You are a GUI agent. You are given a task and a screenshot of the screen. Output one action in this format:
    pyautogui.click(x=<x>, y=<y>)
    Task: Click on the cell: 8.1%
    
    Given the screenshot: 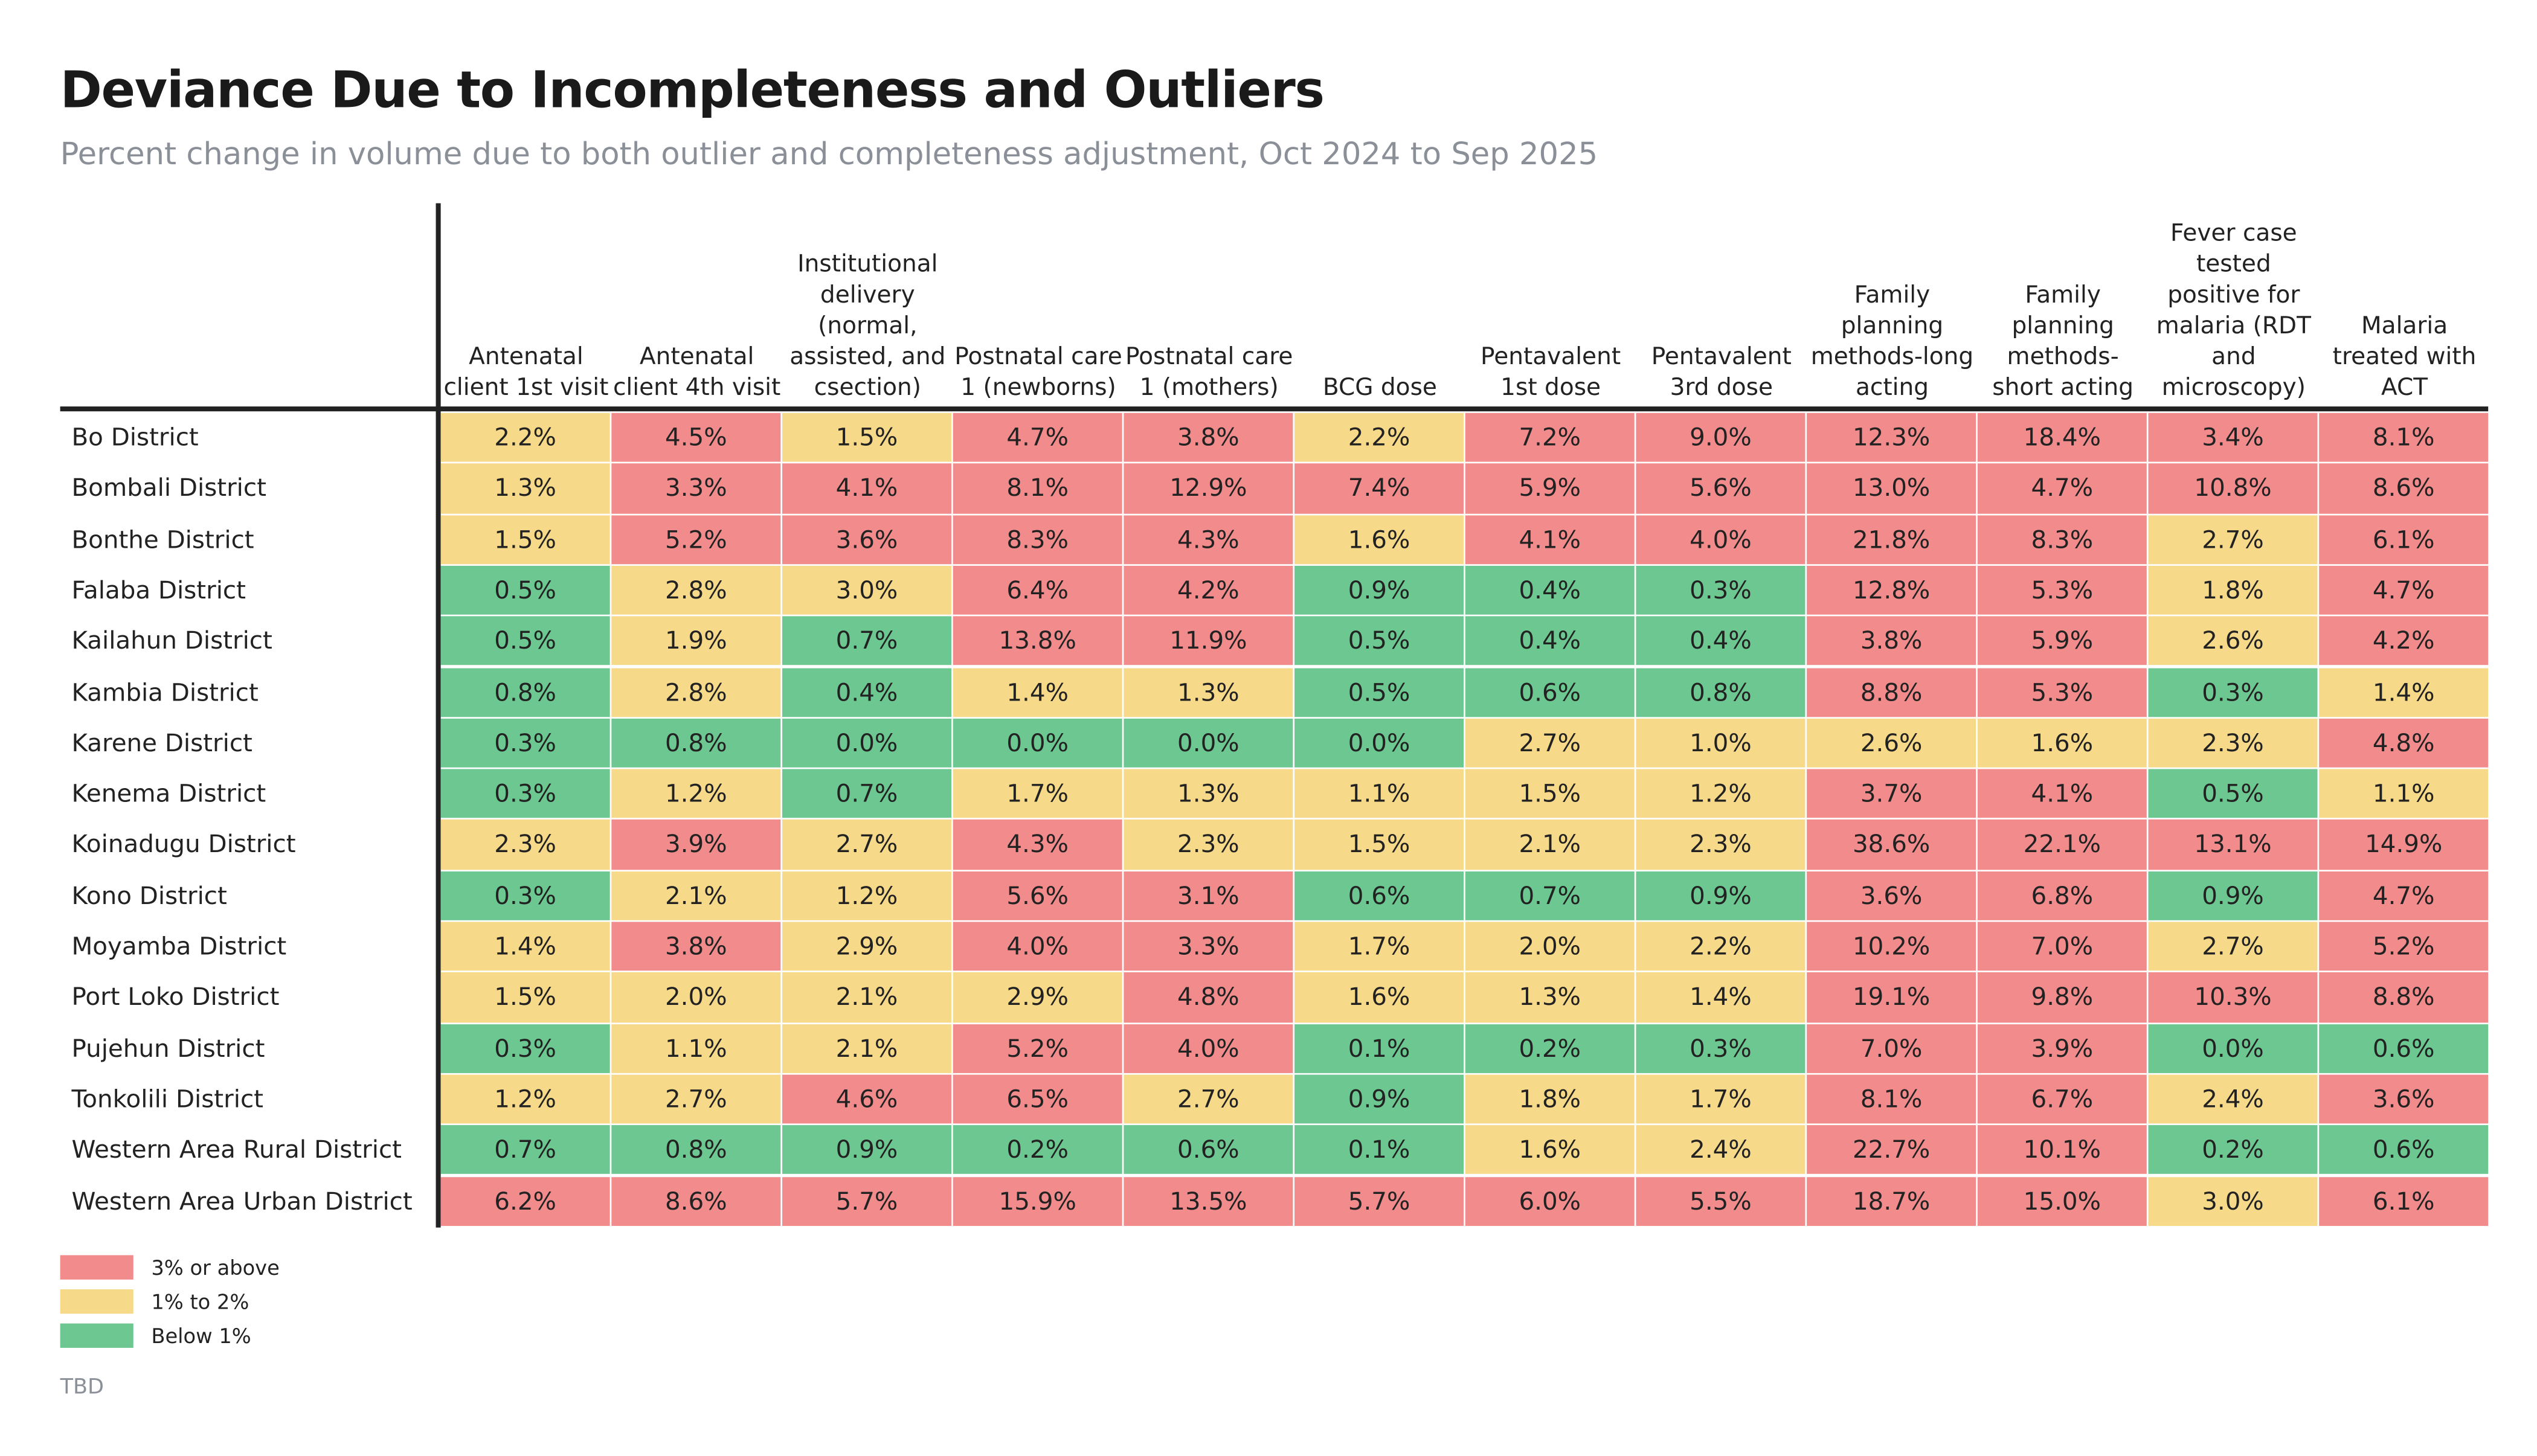 What is the action you would take?
    pyautogui.click(x=2404, y=437)
    